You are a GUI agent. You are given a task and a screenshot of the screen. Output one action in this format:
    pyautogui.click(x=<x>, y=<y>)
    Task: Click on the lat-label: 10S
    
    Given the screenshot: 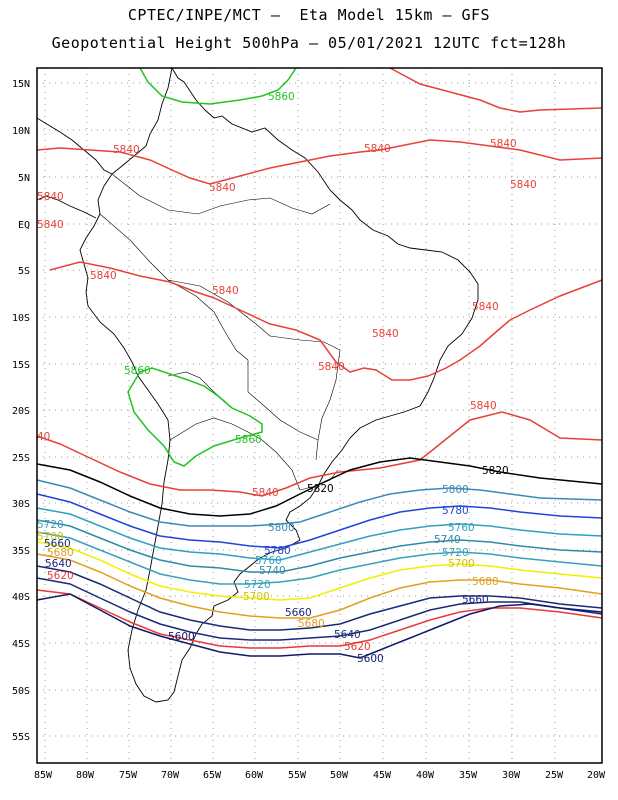 What is the action you would take?
    pyautogui.click(x=21, y=318)
    